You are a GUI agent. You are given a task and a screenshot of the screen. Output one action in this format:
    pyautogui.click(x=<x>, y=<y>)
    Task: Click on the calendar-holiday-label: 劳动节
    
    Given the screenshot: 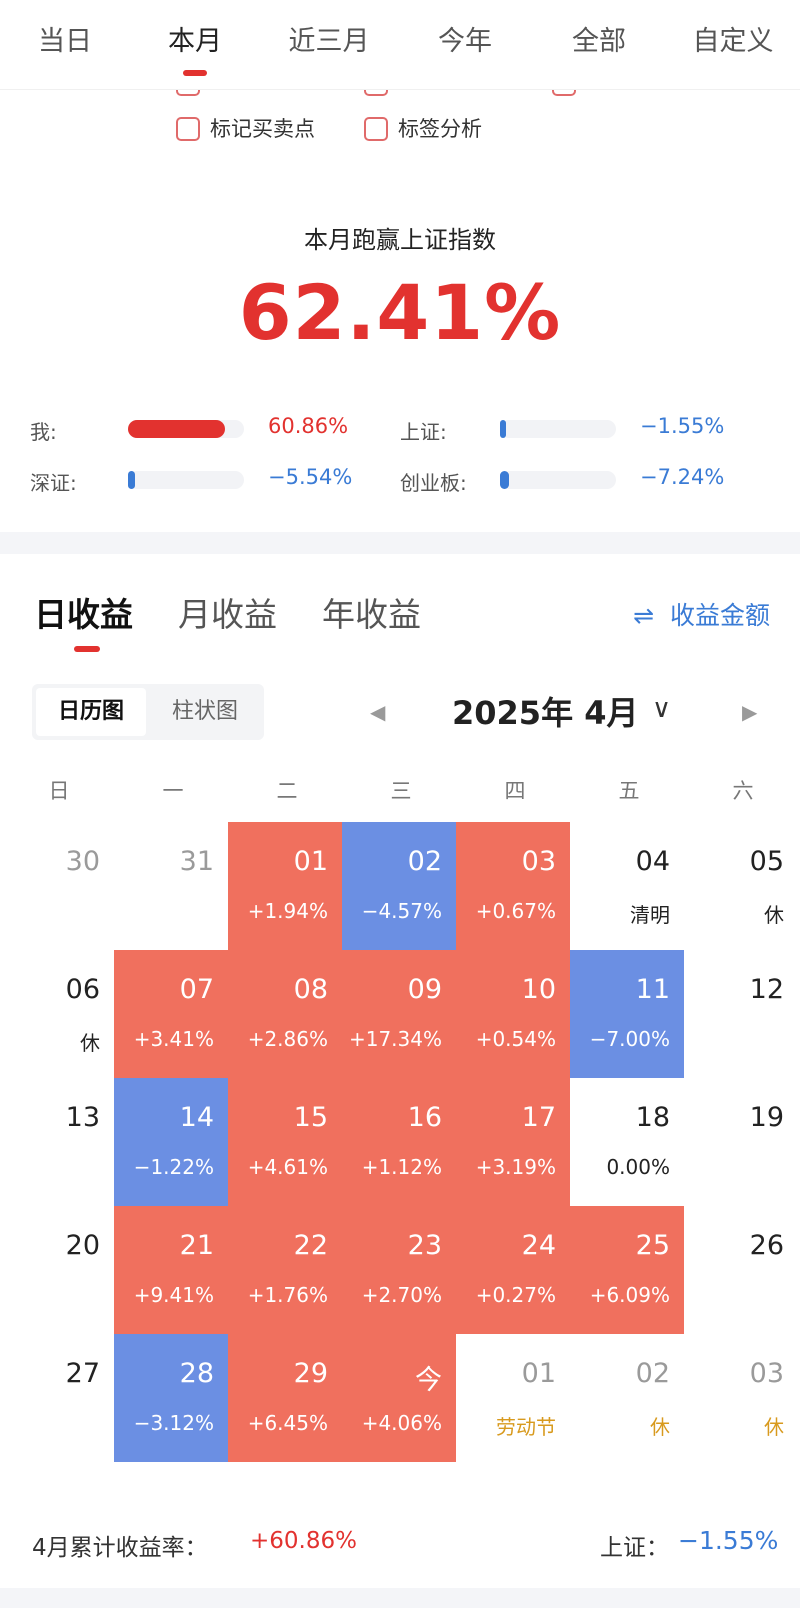 What is the action you would take?
    pyautogui.click(x=526, y=1427)
    